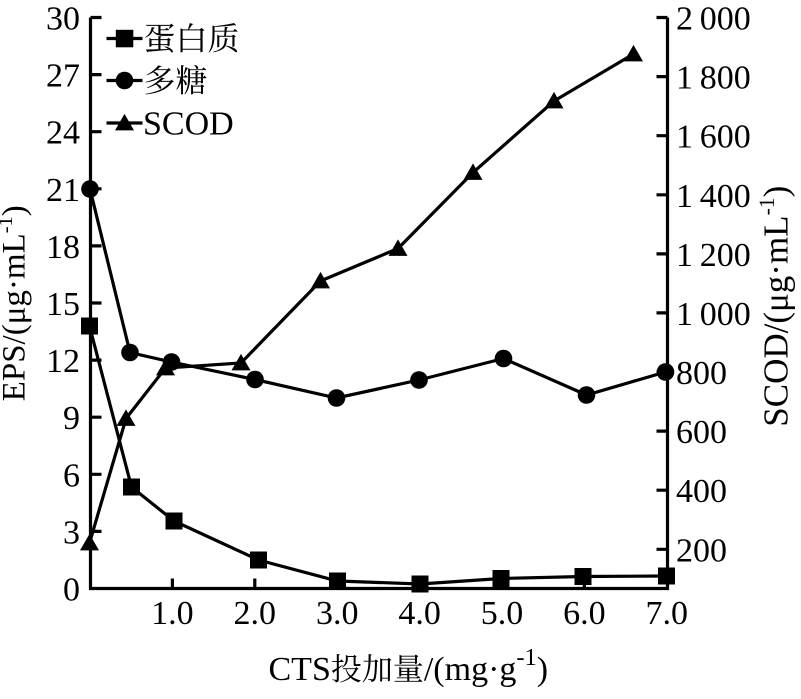 The width and height of the screenshot is (801, 699). What do you see at coordinates (713, 19) in the screenshot?
I see `svg-text: 2 000` at bounding box center [713, 19].